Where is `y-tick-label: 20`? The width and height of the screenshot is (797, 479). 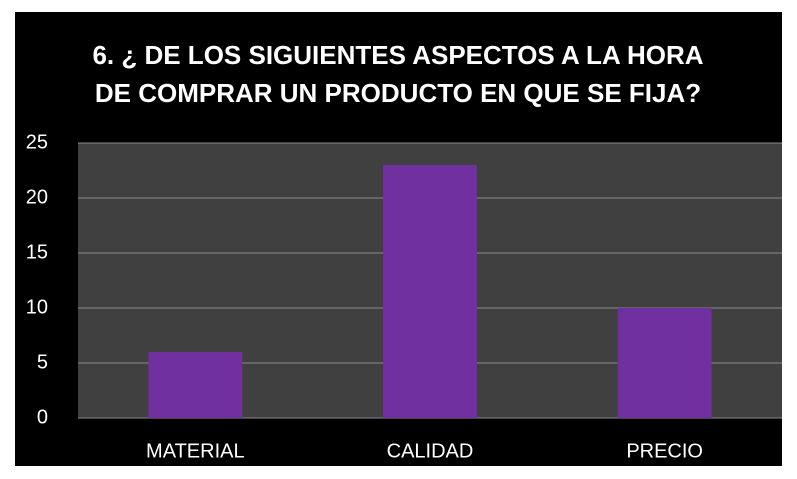
y-tick-label: 20 is located at coordinates (37, 197).